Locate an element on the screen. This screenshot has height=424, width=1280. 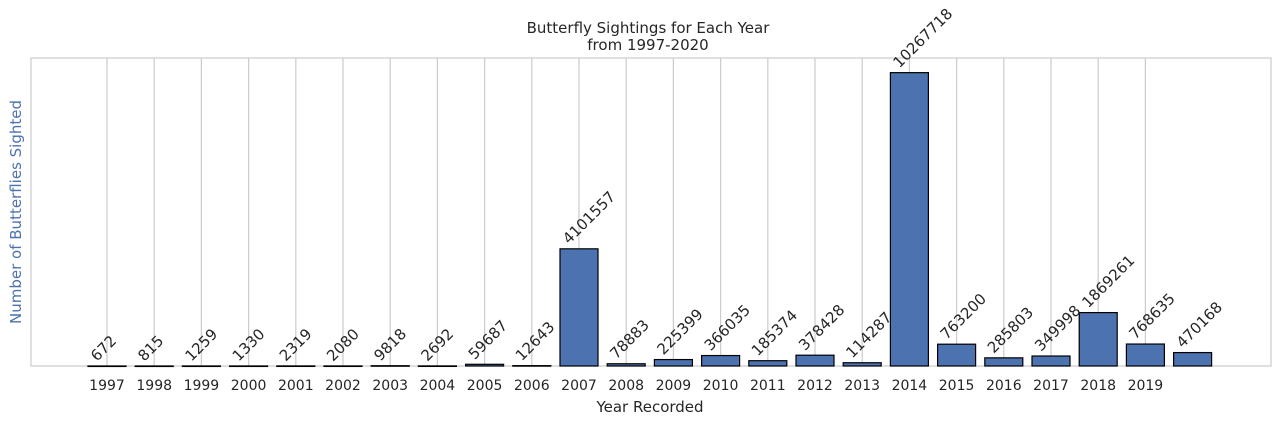
x-tick-label: 2018 is located at coordinates (1098, 386).